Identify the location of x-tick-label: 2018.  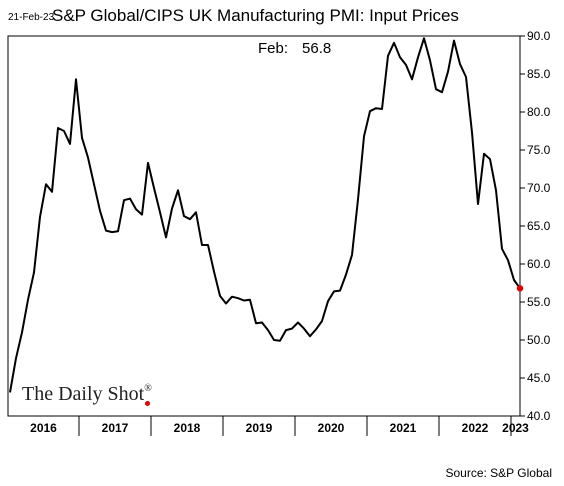
(187, 428).